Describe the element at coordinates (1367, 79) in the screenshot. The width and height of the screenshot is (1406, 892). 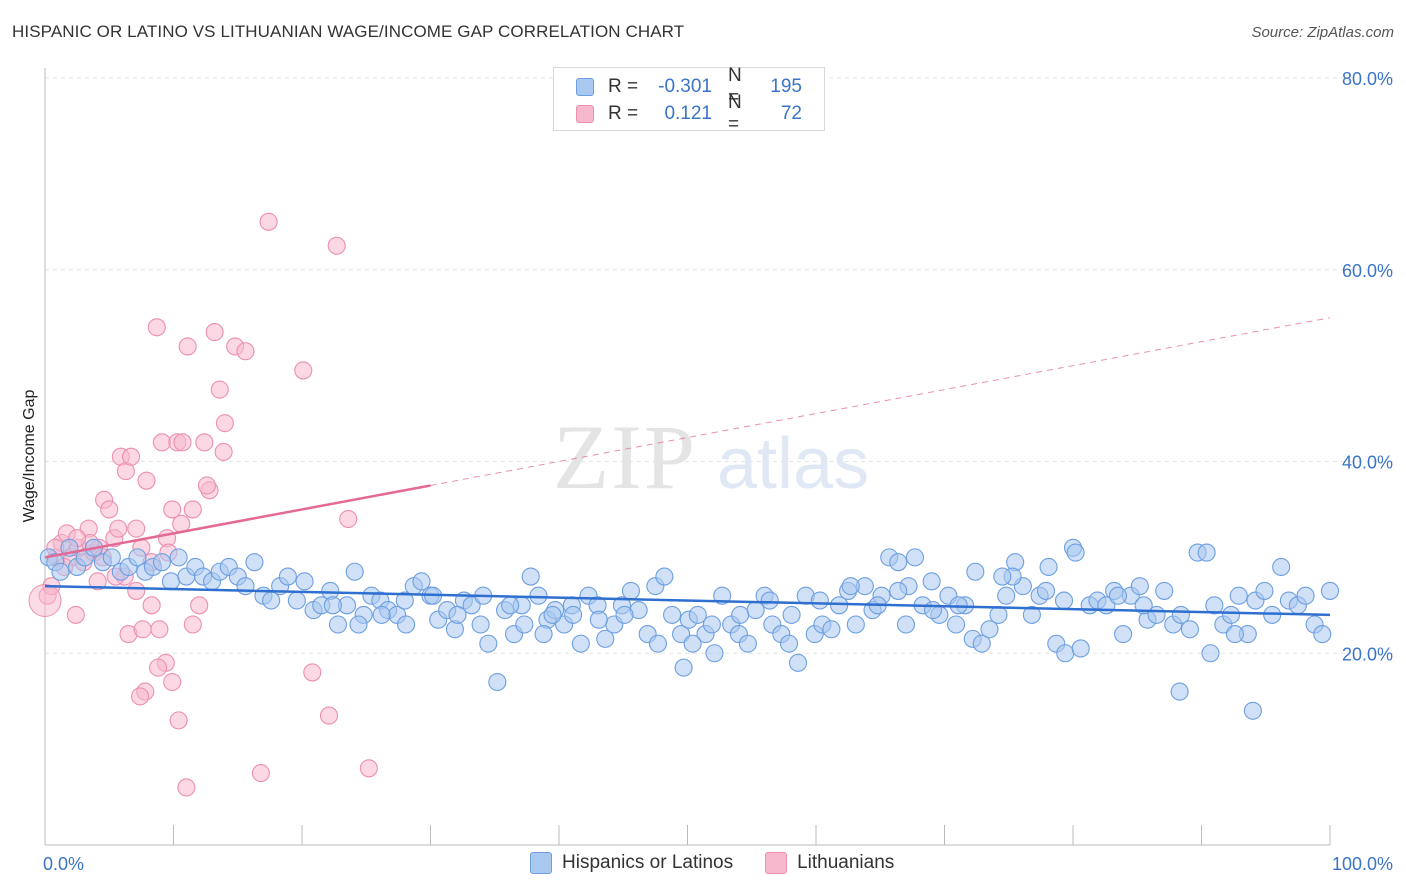
I see `y-tick-label: 80.0%` at that location.